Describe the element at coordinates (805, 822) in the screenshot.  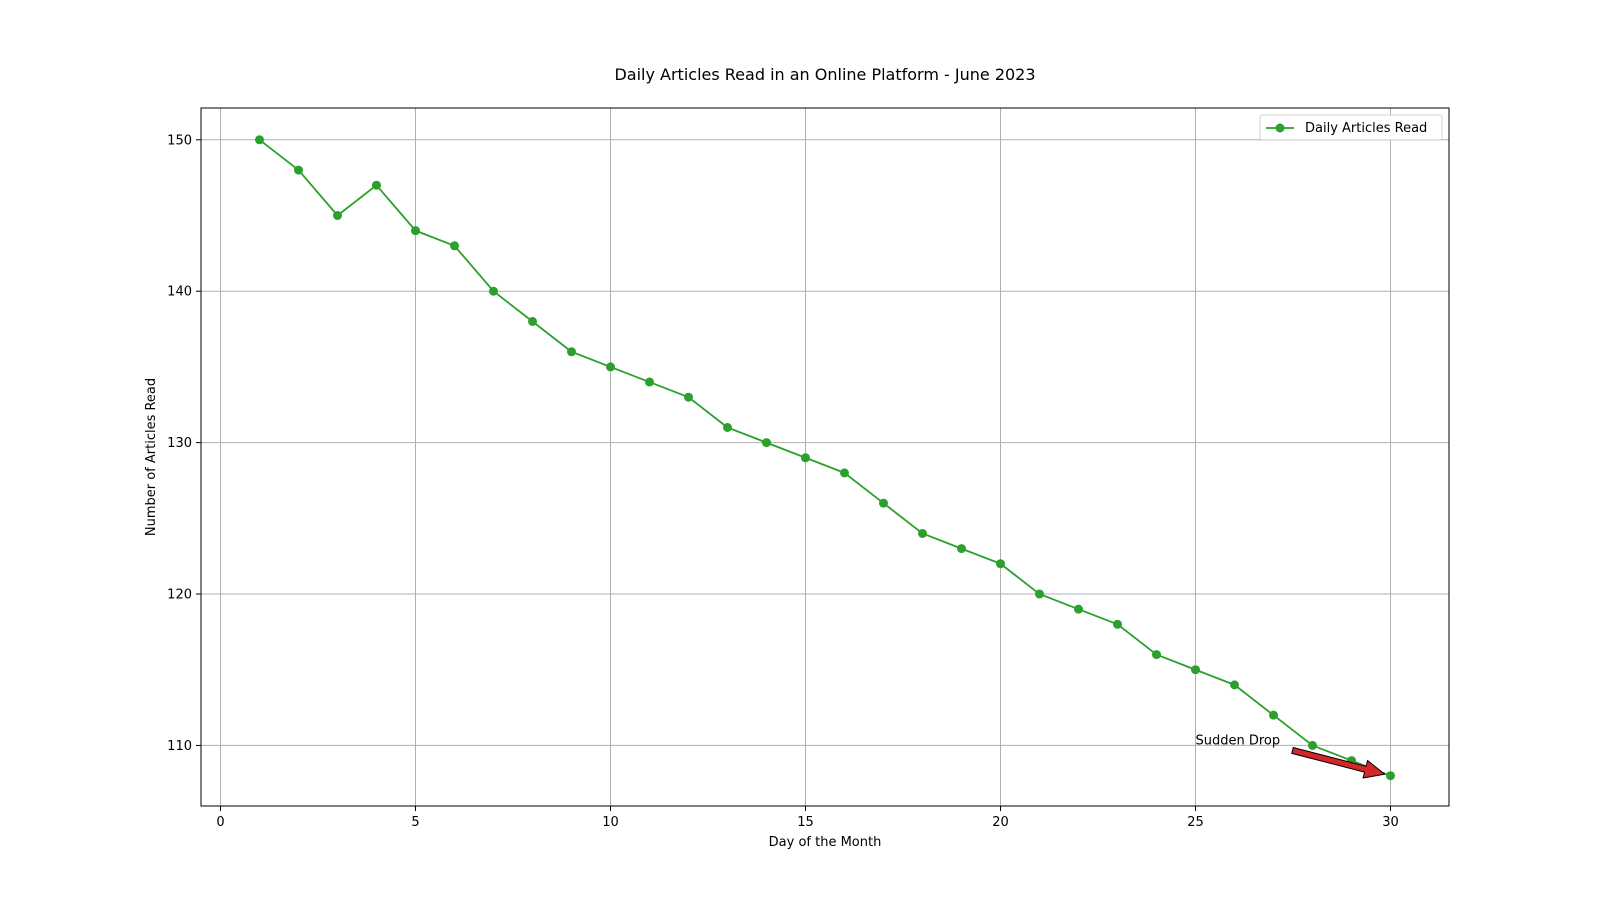
I see `x-tick-label: 15` at that location.